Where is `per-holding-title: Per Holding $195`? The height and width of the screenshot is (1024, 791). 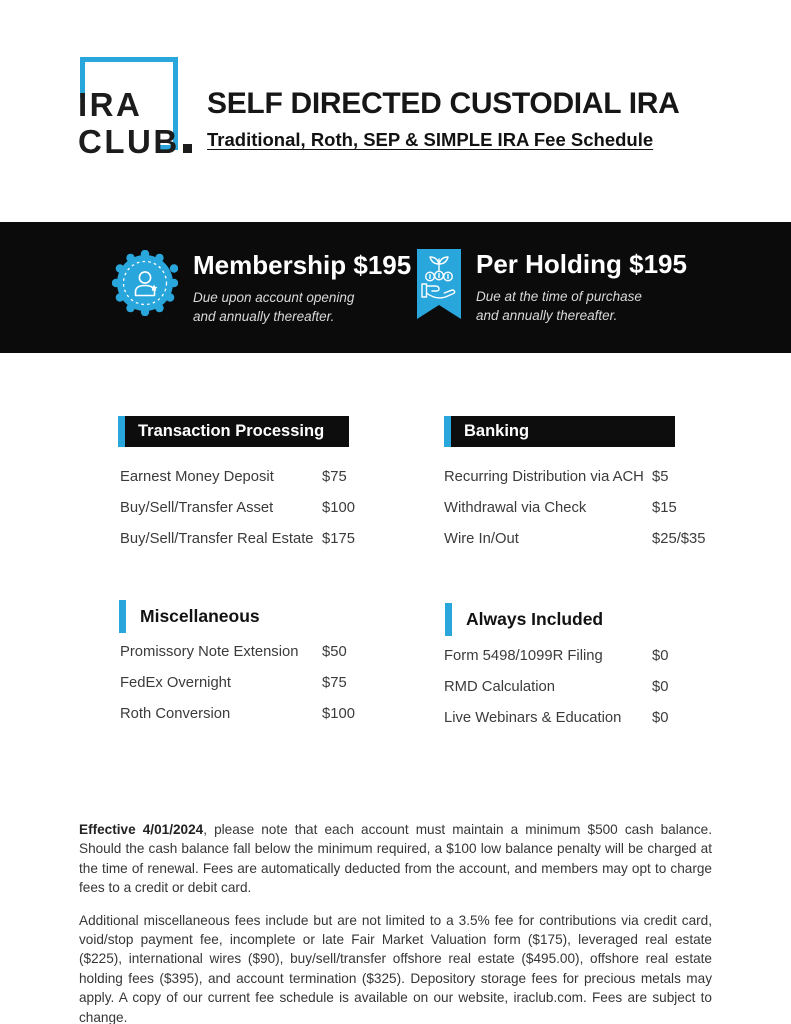 per-holding-title: Per Holding $195 is located at coordinates (581, 264).